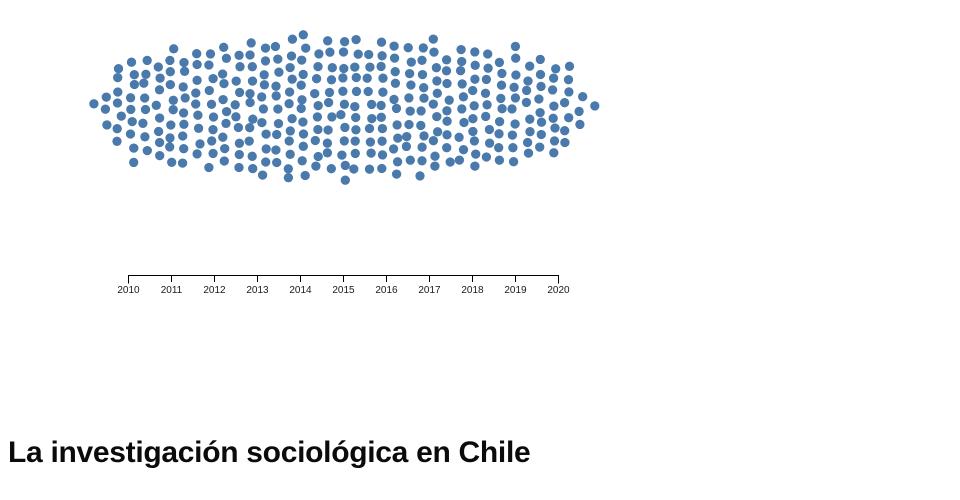  Describe the element at coordinates (472, 290) in the screenshot. I see `x-axis-label: 2018` at that location.